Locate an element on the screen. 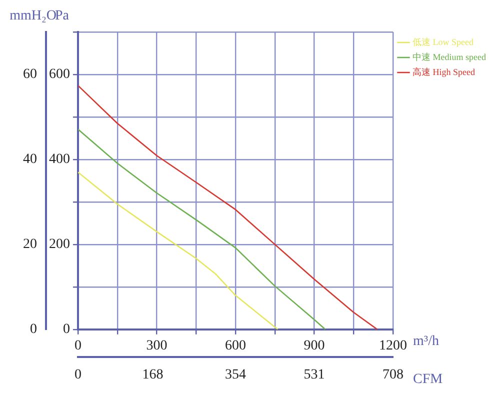 This screenshot has width=500, height=396. legend-label: 低速 Low Speed is located at coordinates (443, 41).